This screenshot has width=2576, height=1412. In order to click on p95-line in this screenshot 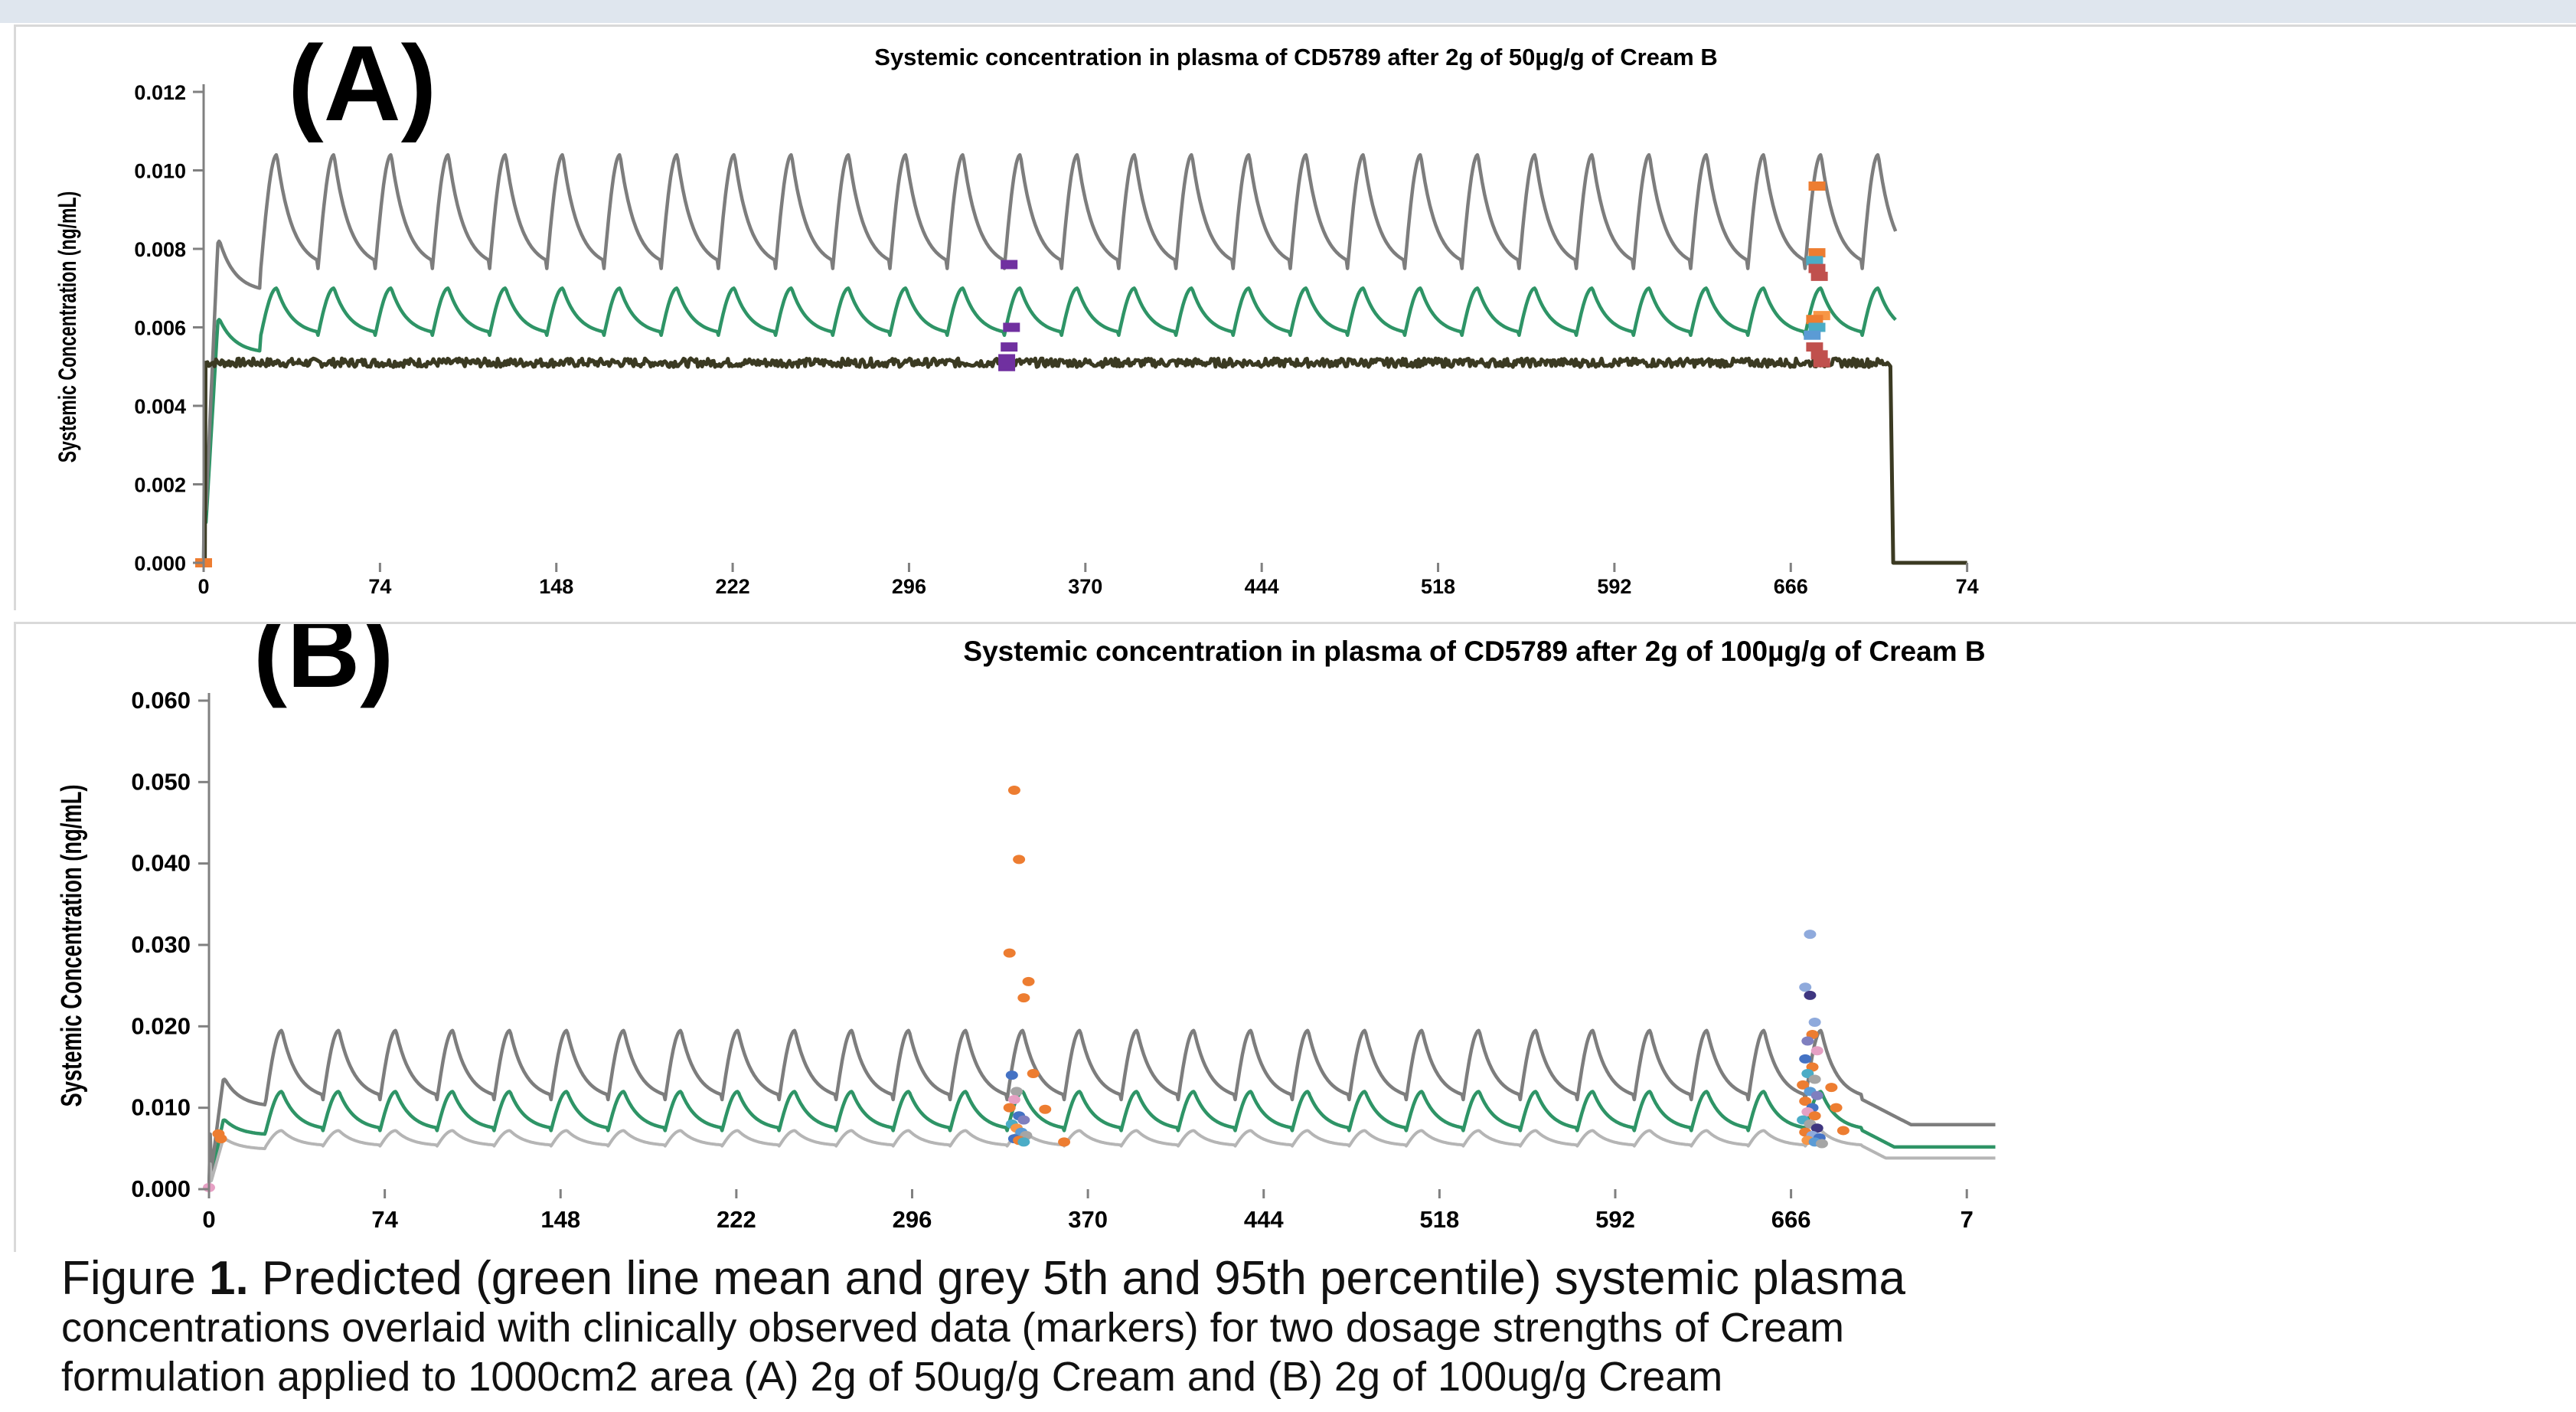, I will do `click(1101, 1109)`.